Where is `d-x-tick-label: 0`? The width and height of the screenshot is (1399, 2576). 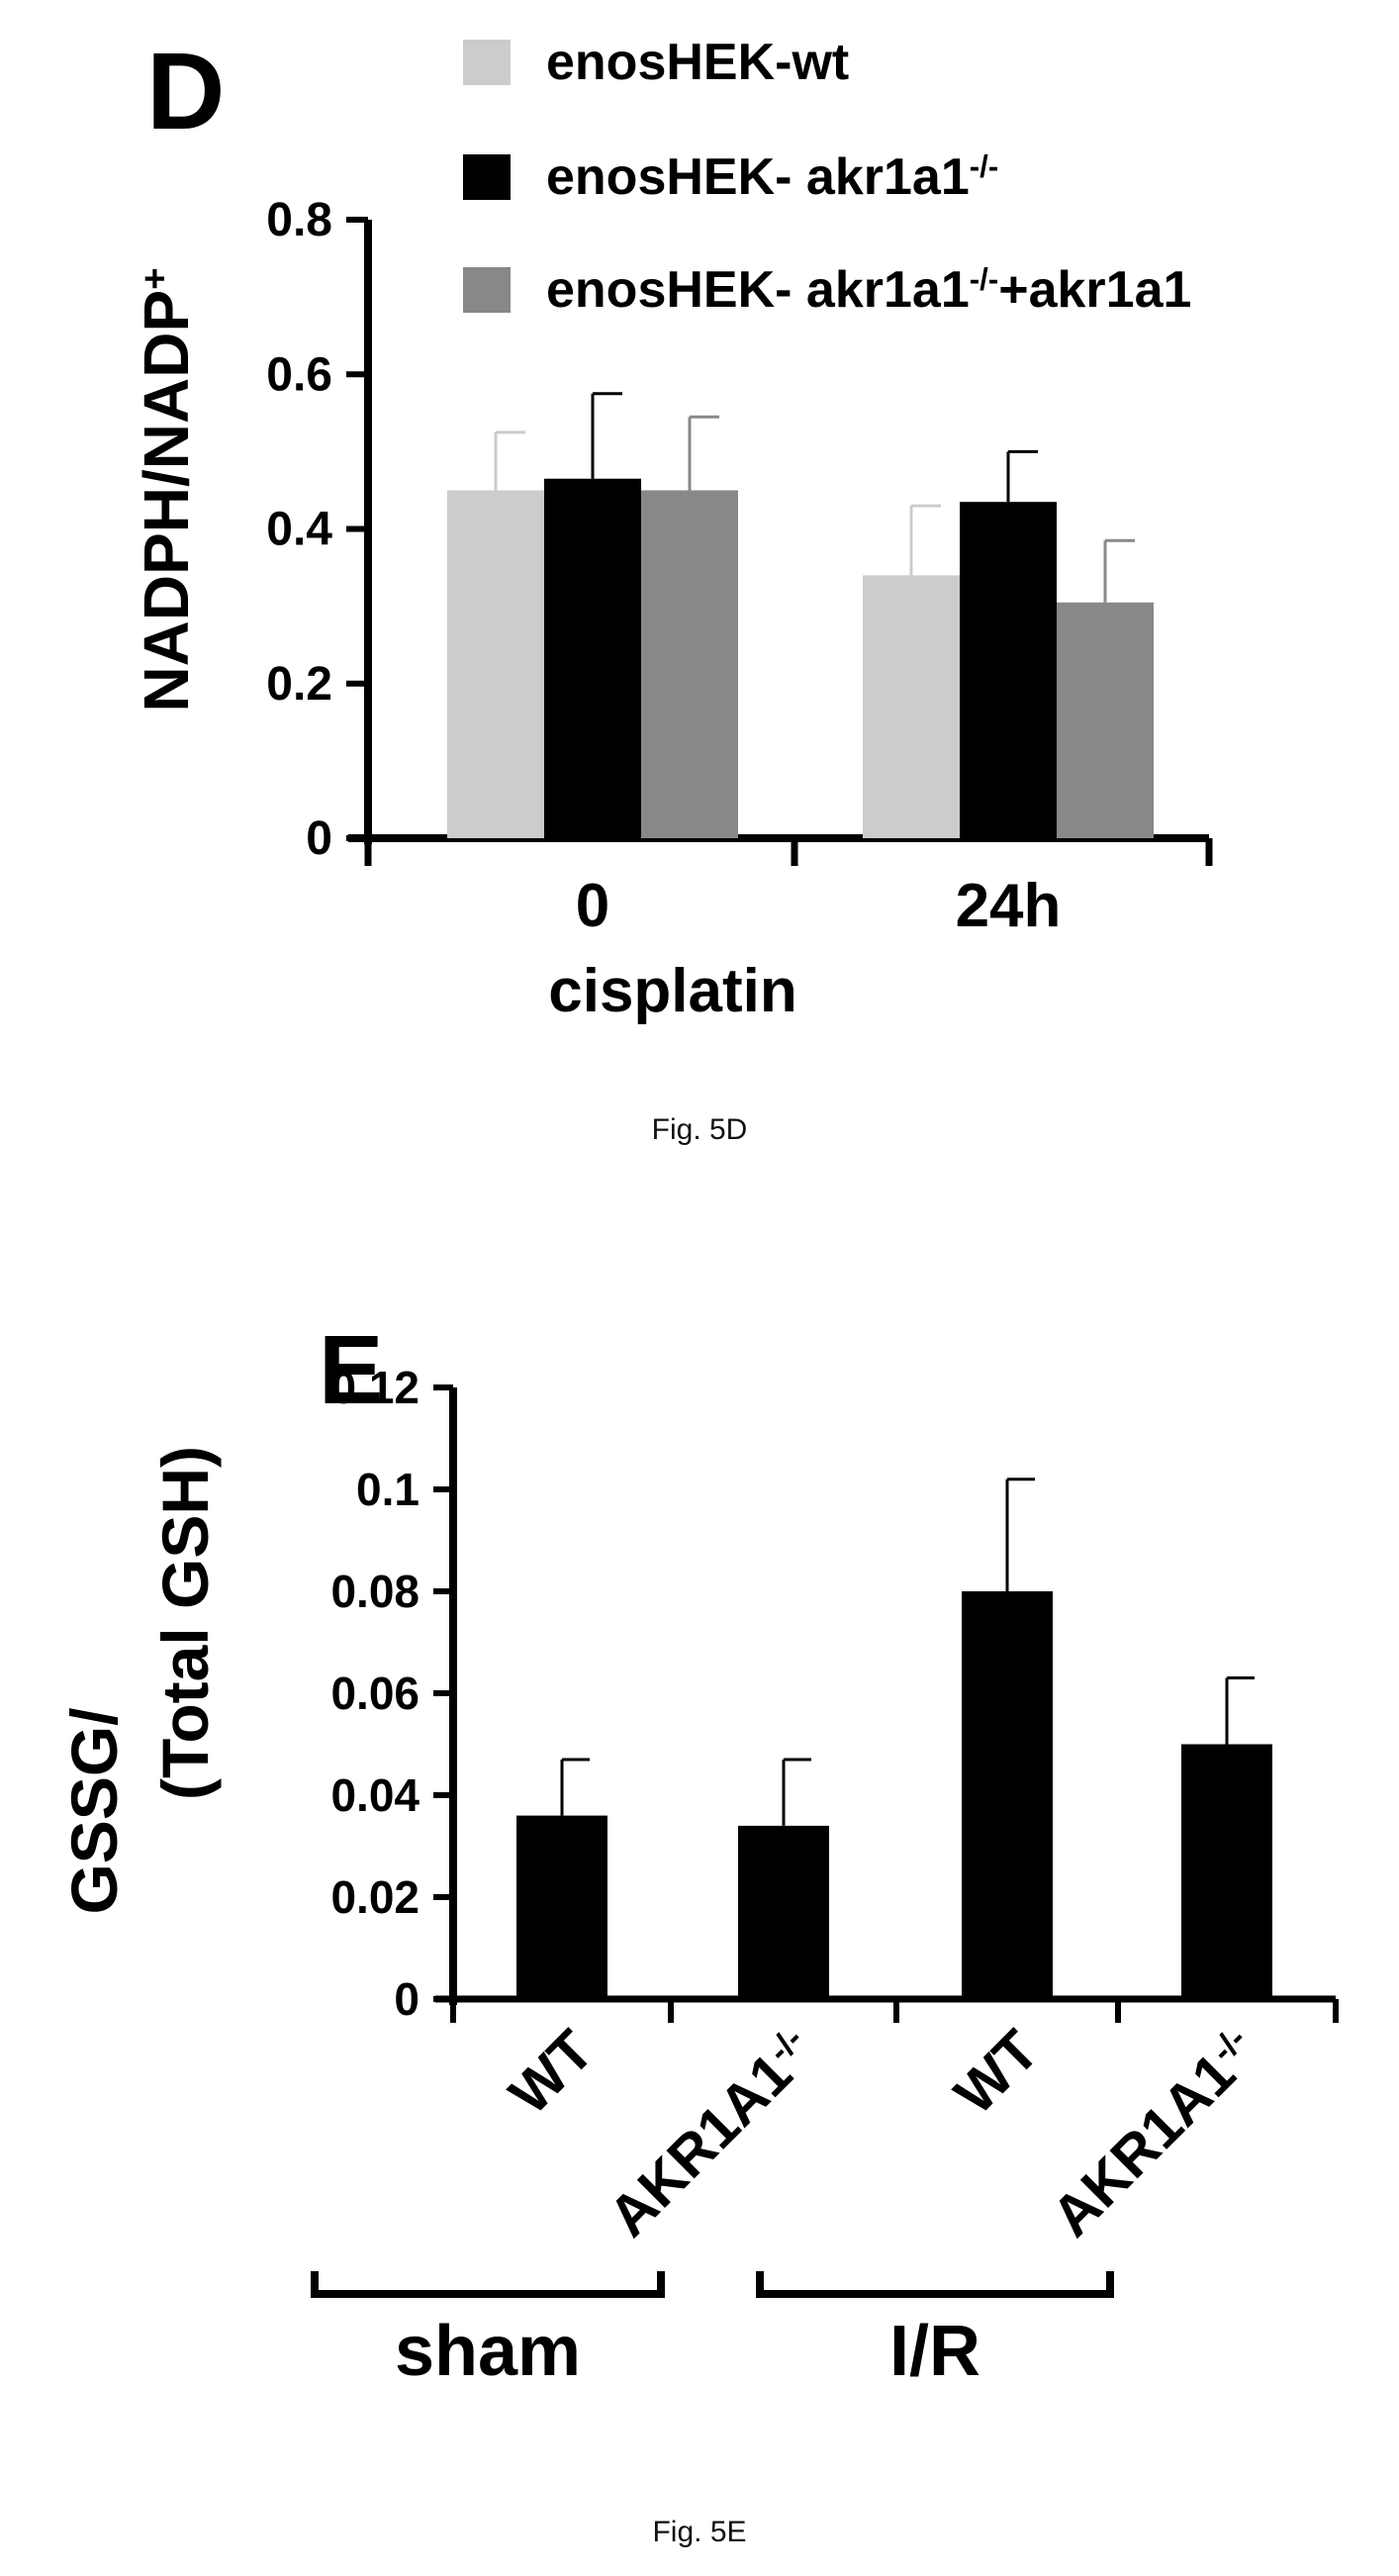 d-x-tick-label: 0 is located at coordinates (592, 906).